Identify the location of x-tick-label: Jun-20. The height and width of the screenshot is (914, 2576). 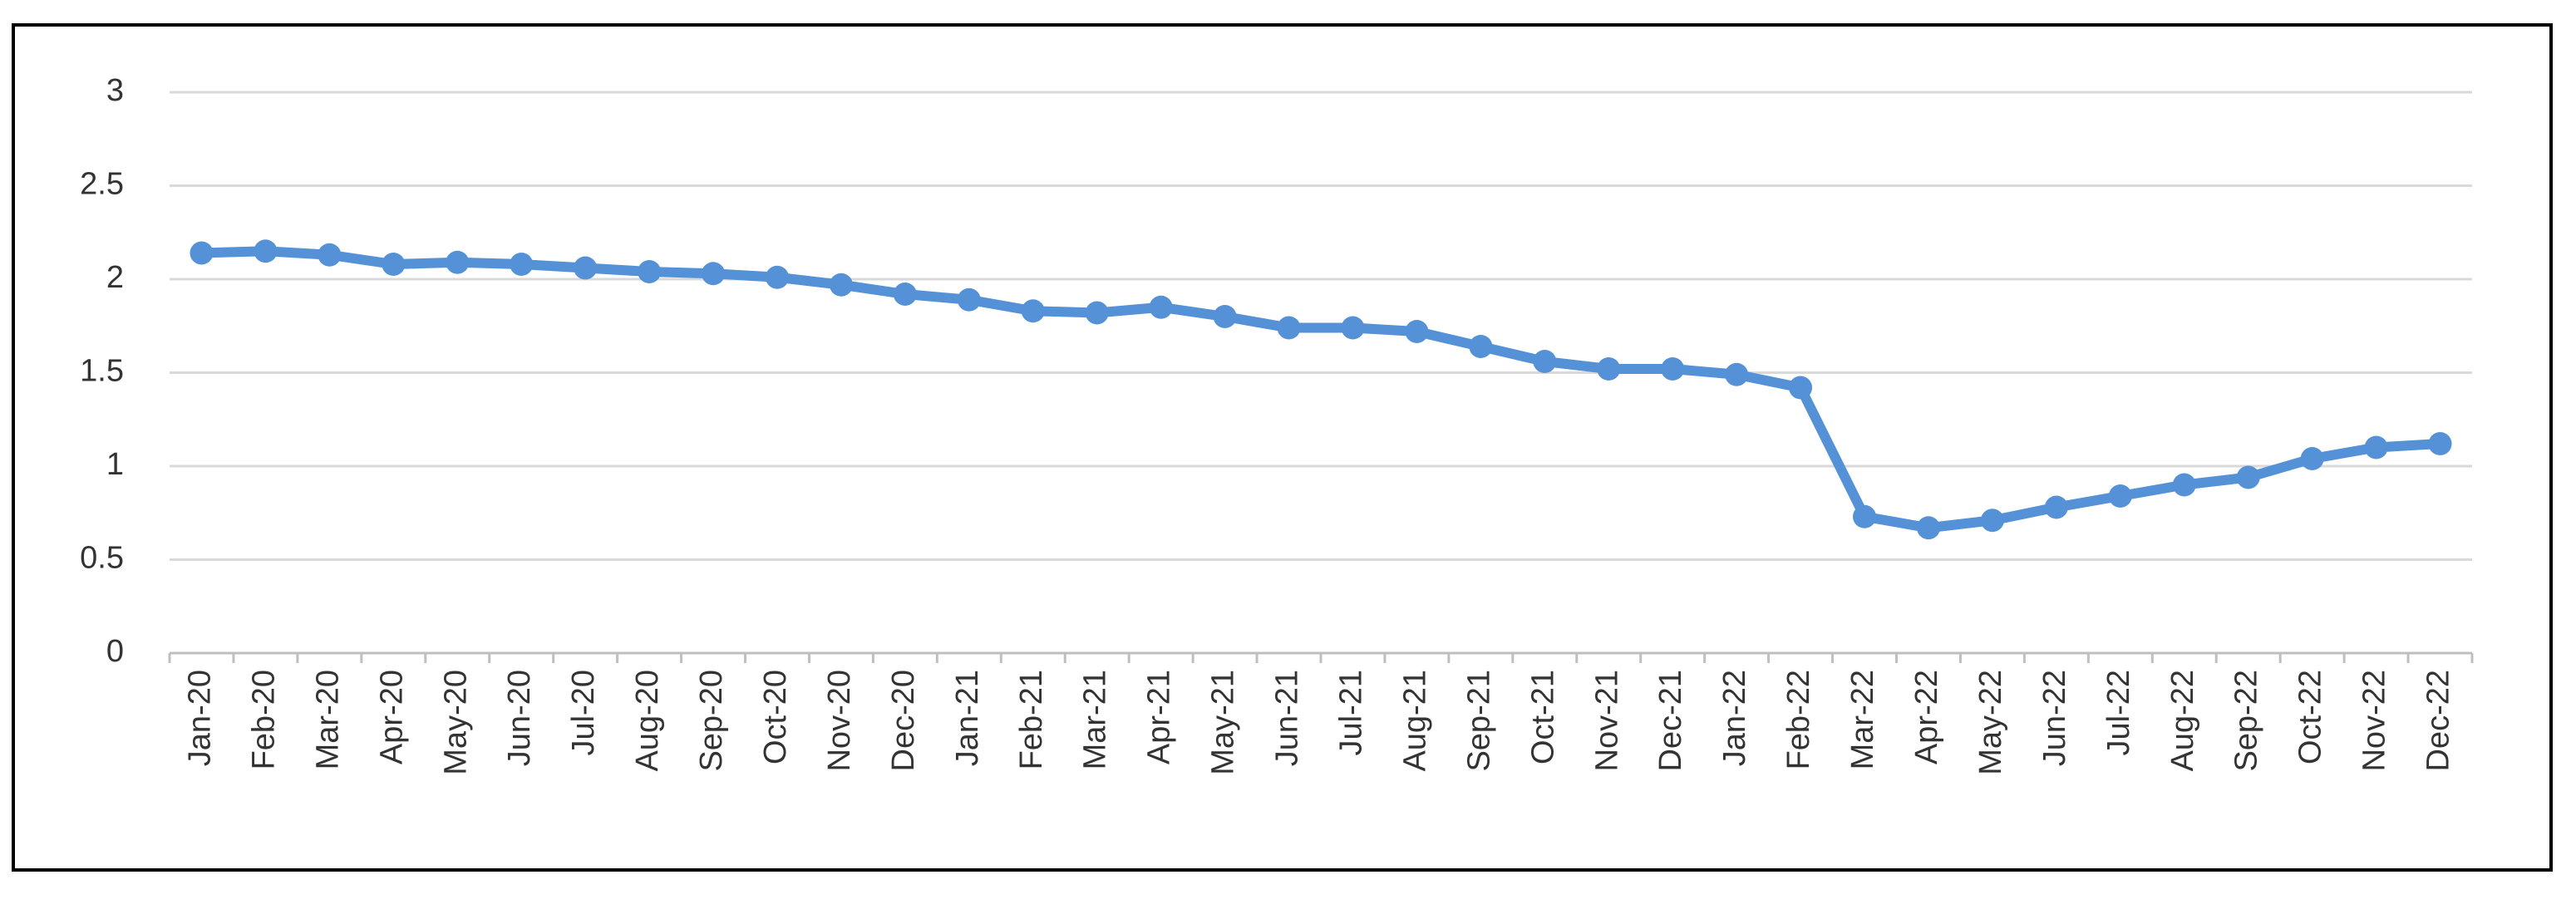
(519, 718).